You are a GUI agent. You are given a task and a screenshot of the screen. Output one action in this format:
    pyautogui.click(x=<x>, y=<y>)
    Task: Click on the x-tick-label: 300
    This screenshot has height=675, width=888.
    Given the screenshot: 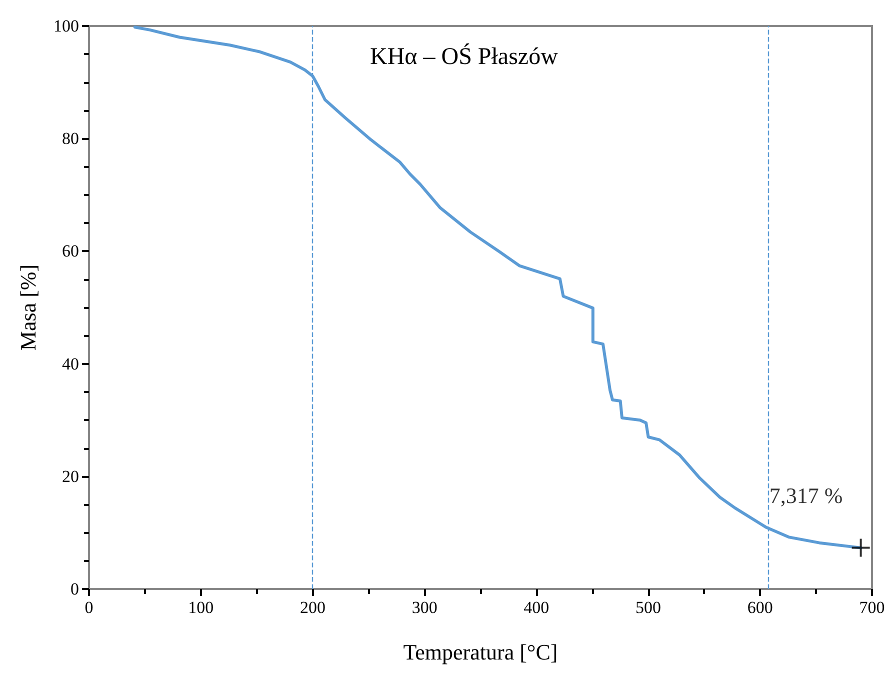 What is the action you would take?
    pyautogui.click(x=425, y=607)
    